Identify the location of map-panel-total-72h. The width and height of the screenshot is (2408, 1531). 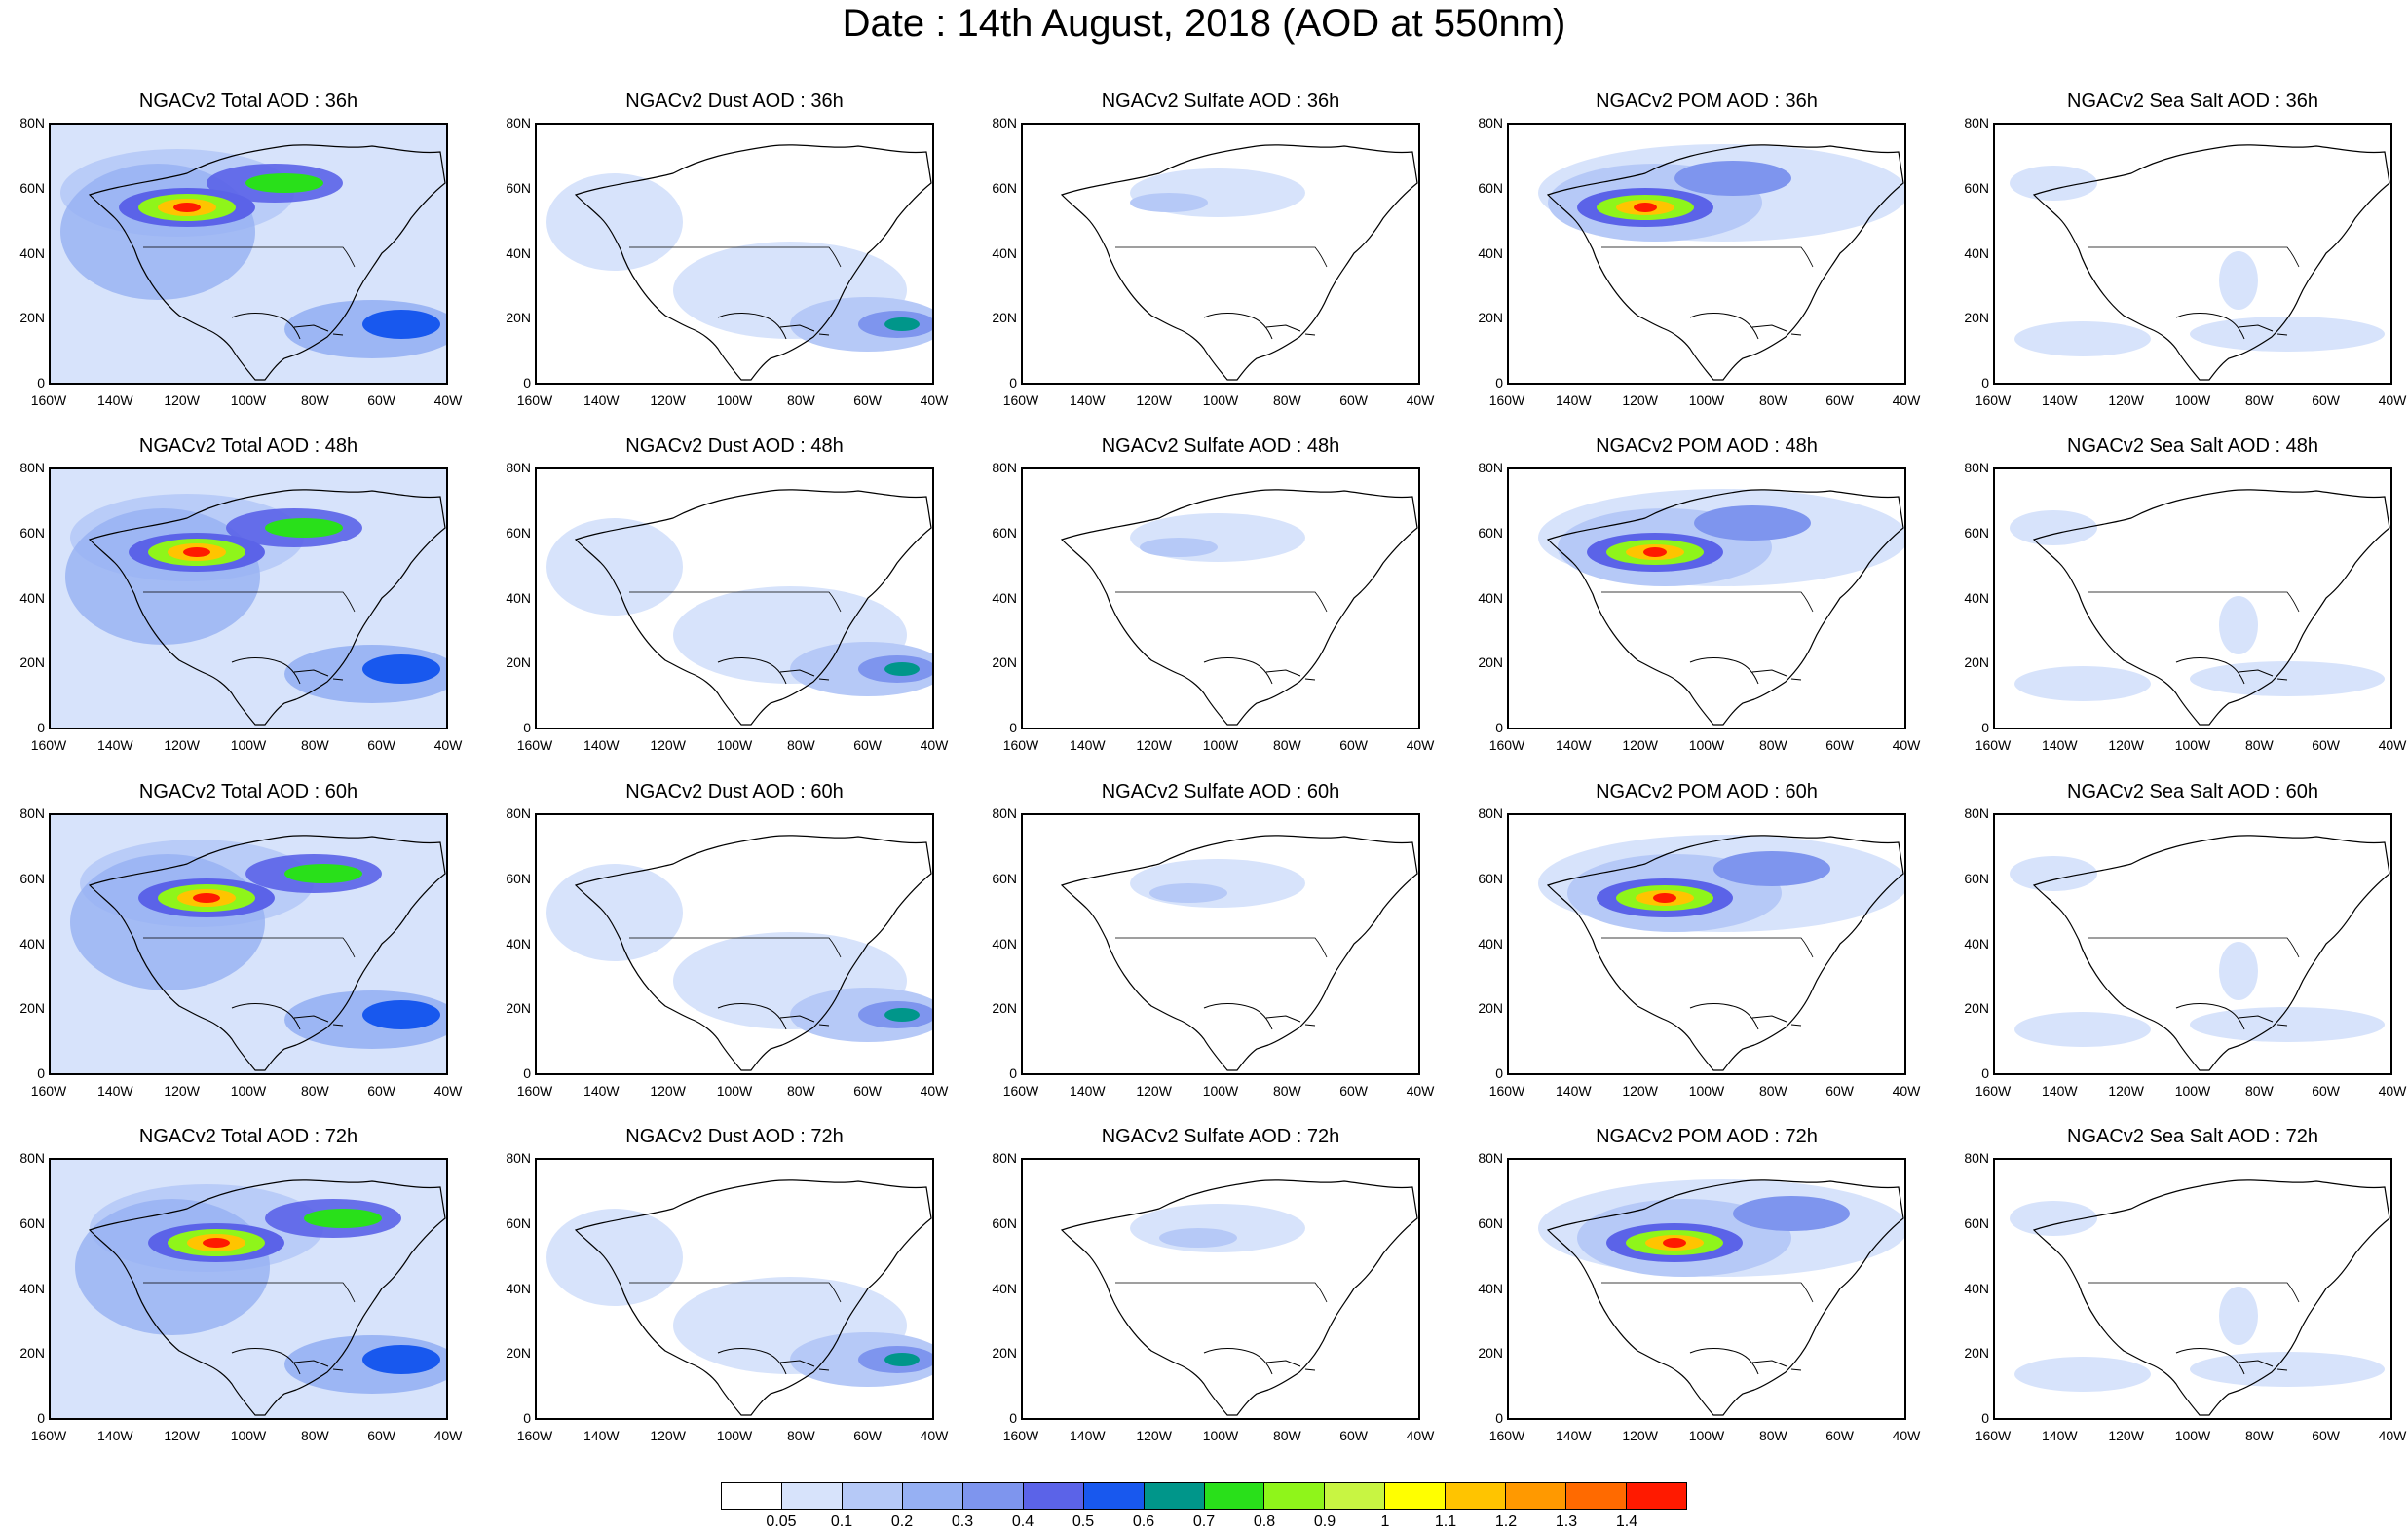
(248, 1289).